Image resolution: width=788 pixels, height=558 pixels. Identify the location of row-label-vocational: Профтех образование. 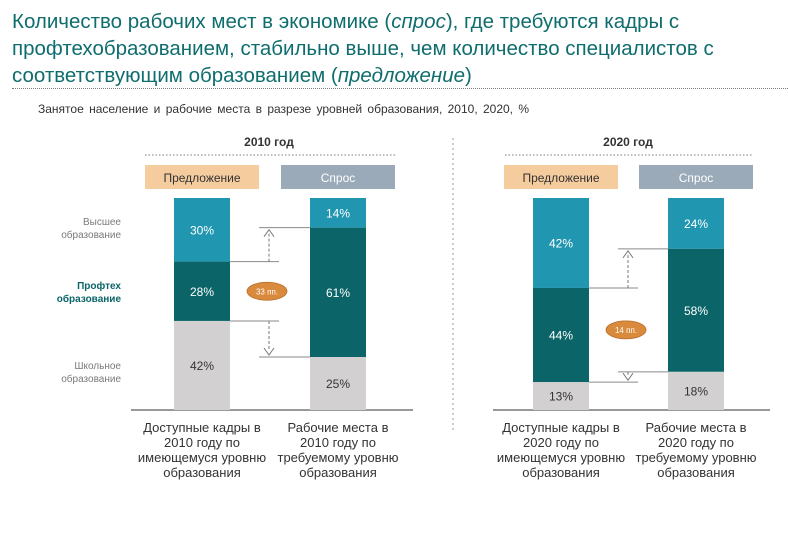
(89, 292).